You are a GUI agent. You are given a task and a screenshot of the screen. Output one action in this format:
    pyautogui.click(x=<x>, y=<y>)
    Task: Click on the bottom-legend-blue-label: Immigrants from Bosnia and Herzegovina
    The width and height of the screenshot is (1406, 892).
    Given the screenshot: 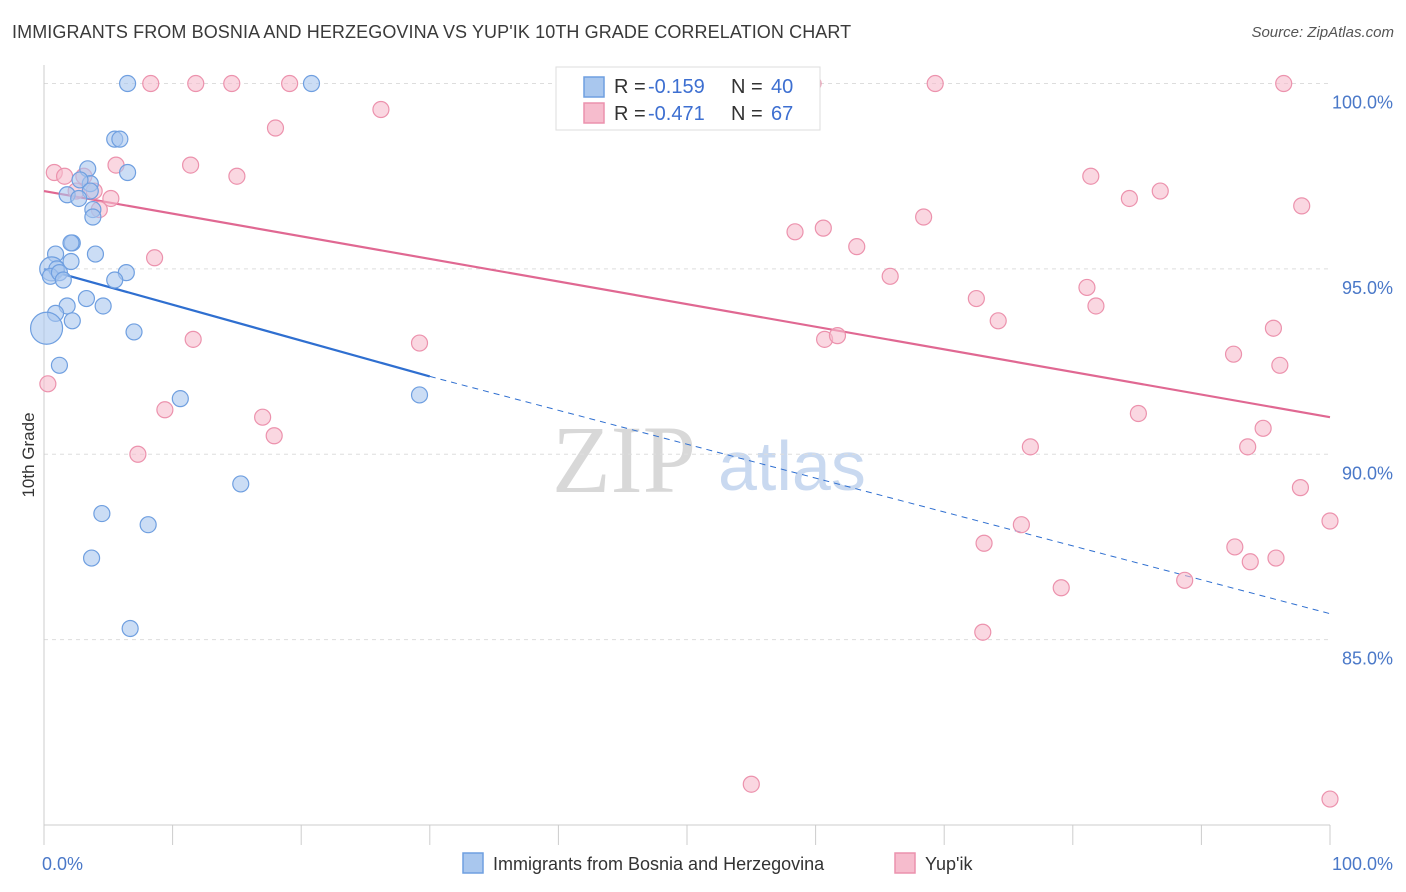 What is the action you would take?
    pyautogui.click(x=659, y=864)
    